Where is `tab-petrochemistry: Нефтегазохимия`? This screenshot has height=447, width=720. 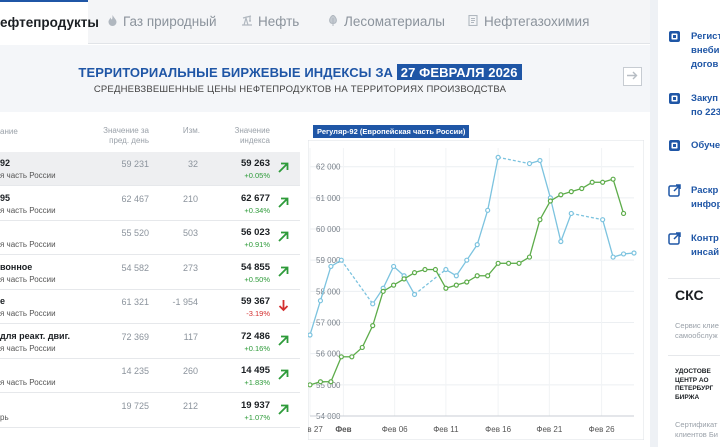
tab-petrochemistry: Нефтегазохимия is located at coordinates (527, 22).